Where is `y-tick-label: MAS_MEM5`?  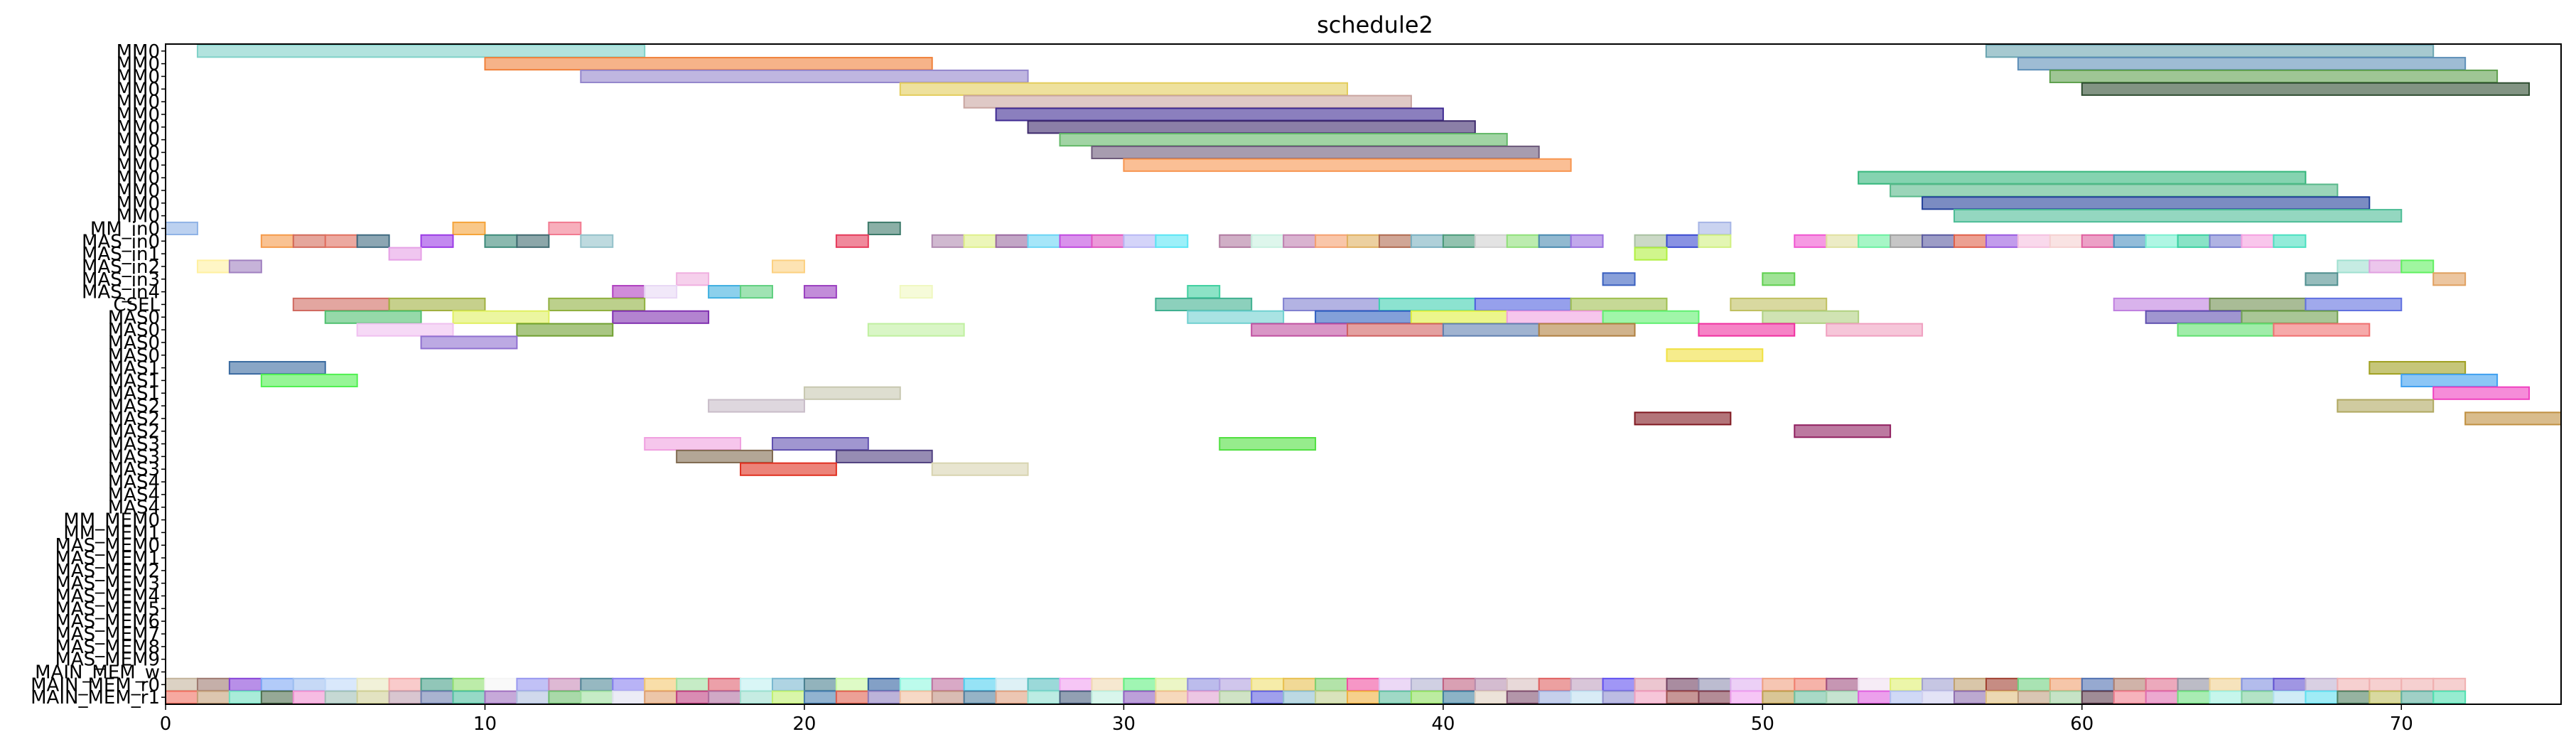
y-tick-label: MAS_MEM5 is located at coordinates (107, 609).